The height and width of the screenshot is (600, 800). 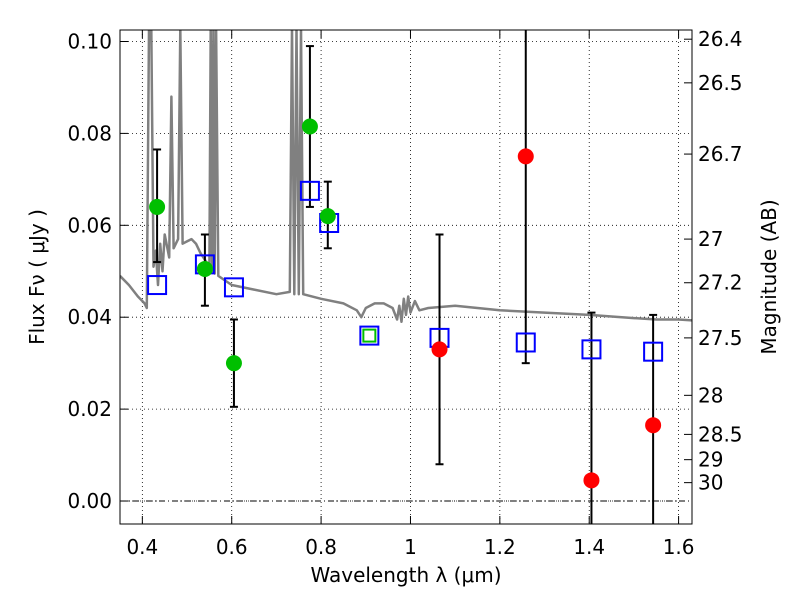 I want to click on right-tick-label: 28, so click(x=710, y=395).